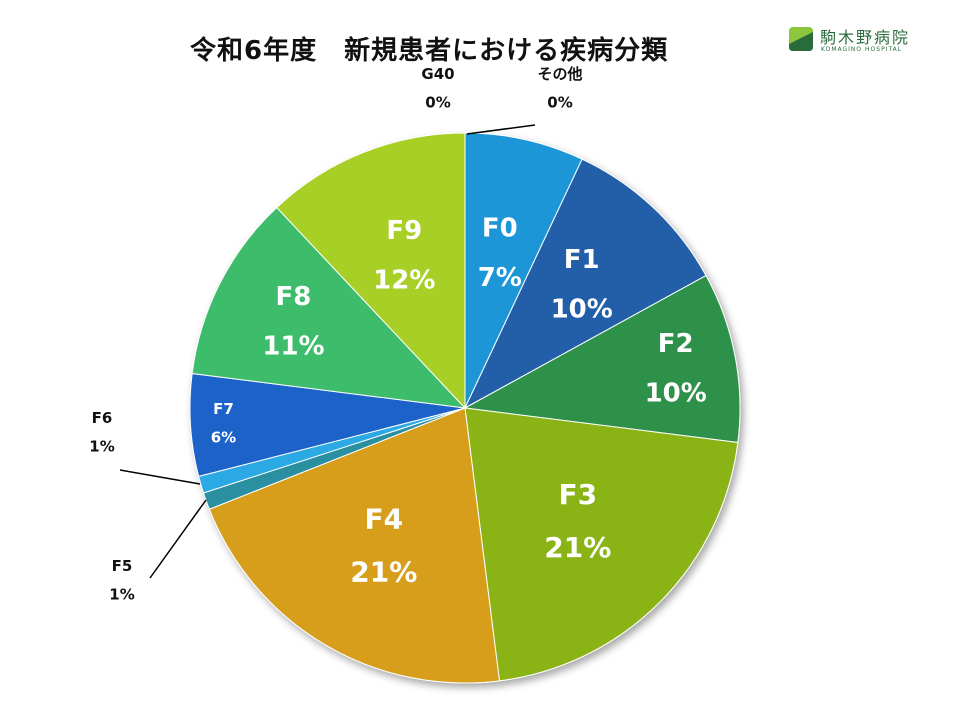  Describe the element at coordinates (122, 566) in the screenshot. I see `slice-label-f5: F5` at that location.